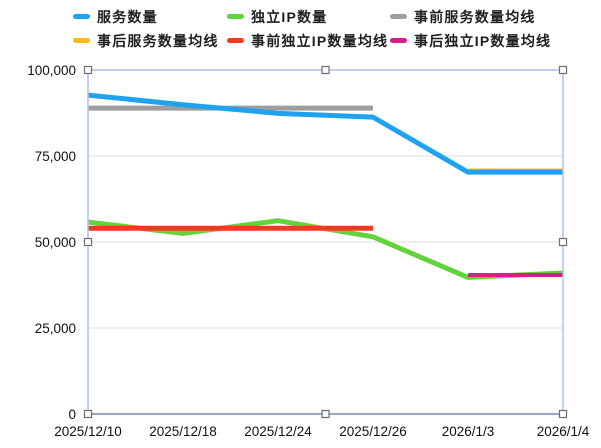 This screenshot has height=448, width=601. I want to click on legend-item: 服务数量, so click(115, 16).